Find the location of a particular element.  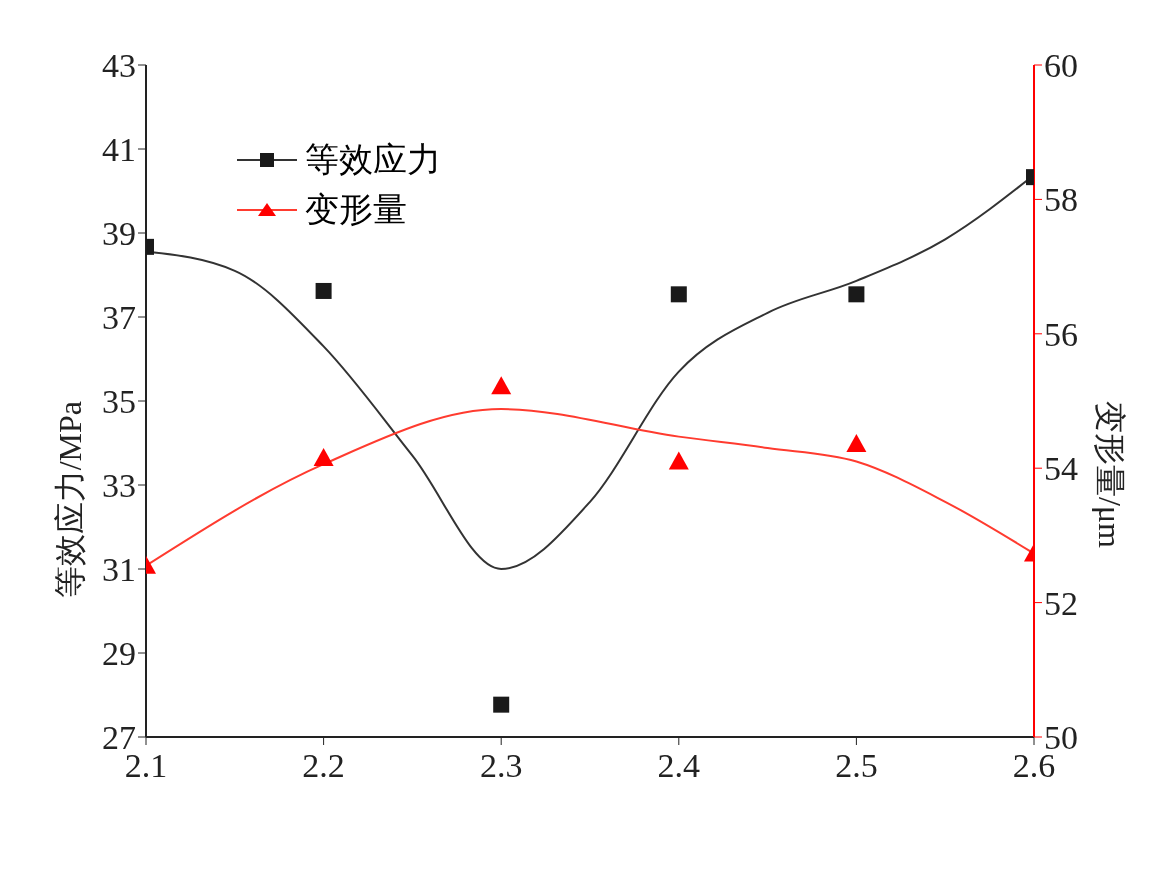

y-tick-label: 41 is located at coordinates (119, 150).